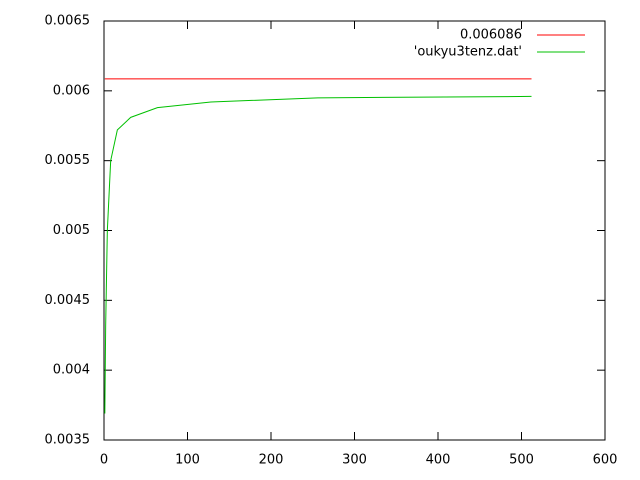 Image resolution: width=640 pixels, height=480 pixels. Describe the element at coordinates (68, 160) in the screenshot. I see `y-tick-label: 0.0055` at that location.